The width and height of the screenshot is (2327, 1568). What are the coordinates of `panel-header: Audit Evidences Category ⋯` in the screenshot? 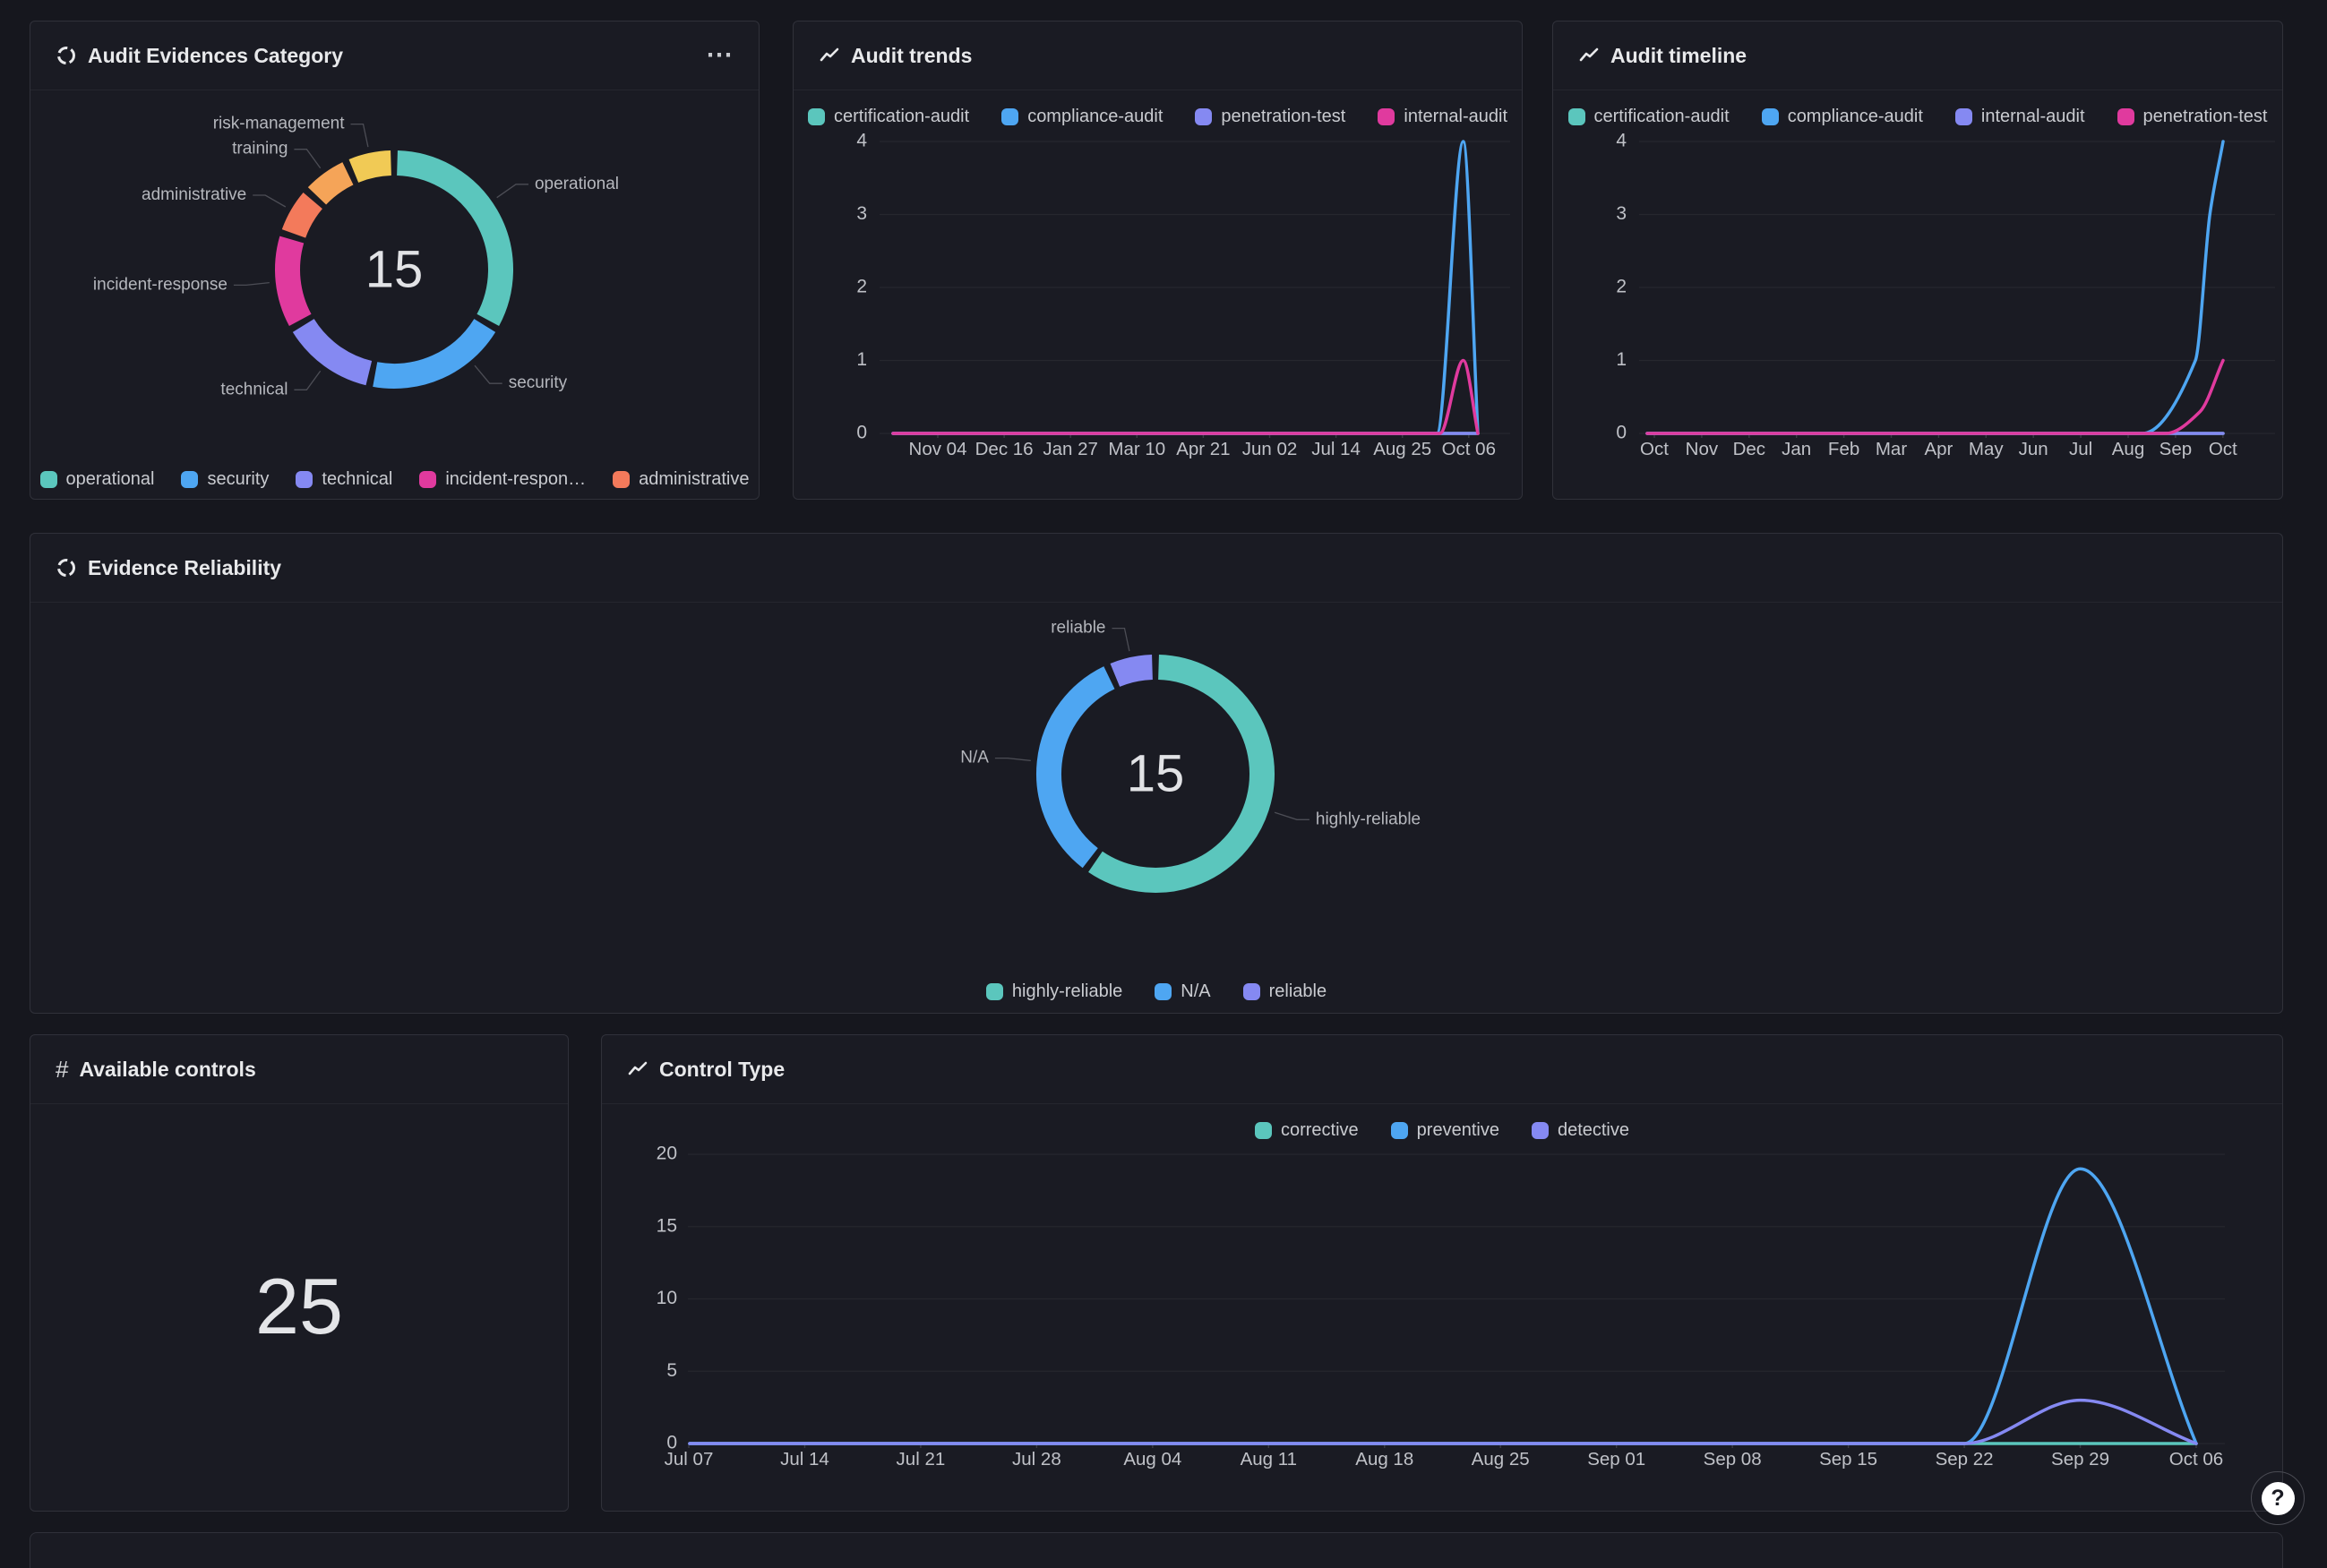 It's located at (395, 56).